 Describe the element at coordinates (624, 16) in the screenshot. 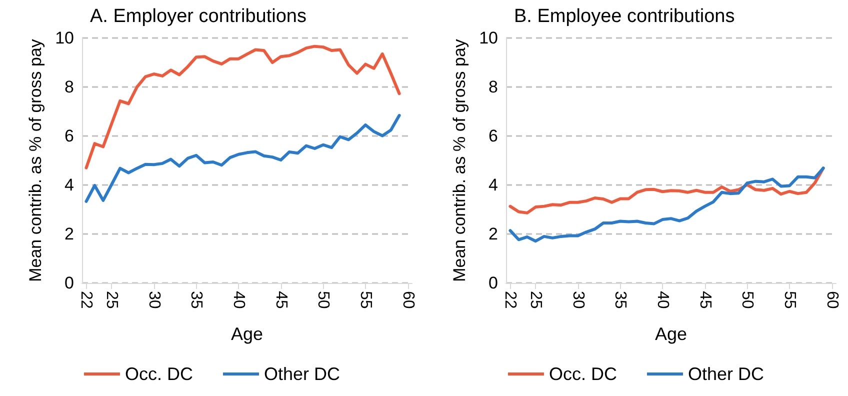

I see `chart-title: B. Employee contributions` at that location.